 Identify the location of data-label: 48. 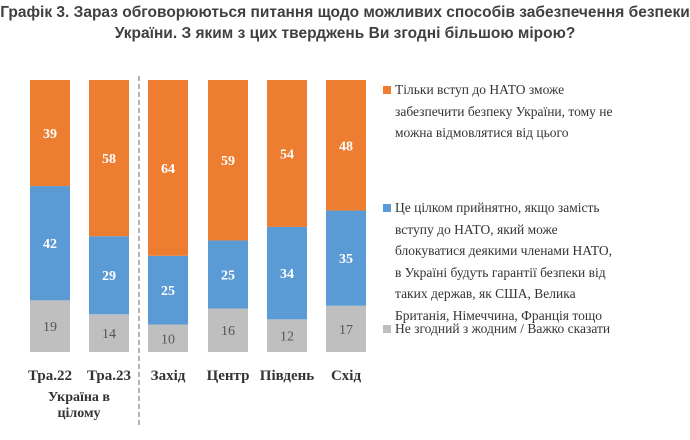
(346, 146).